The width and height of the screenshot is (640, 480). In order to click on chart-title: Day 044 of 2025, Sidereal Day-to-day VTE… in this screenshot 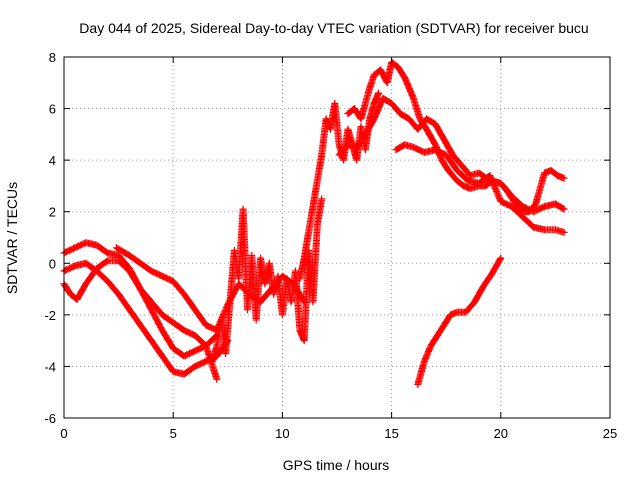, I will do `click(333, 28)`.